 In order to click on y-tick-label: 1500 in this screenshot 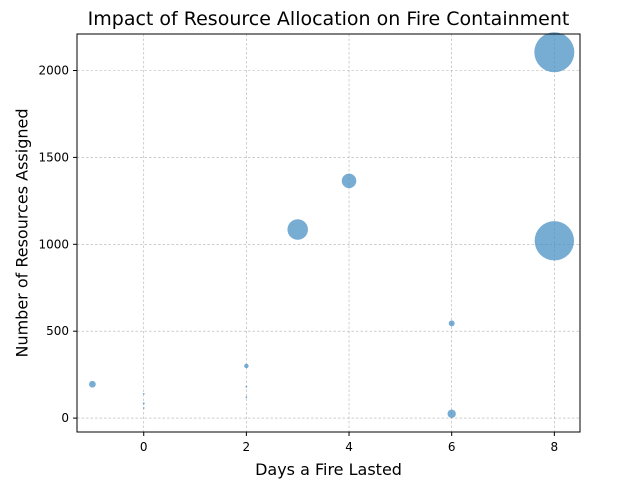, I will do `click(53, 157)`.